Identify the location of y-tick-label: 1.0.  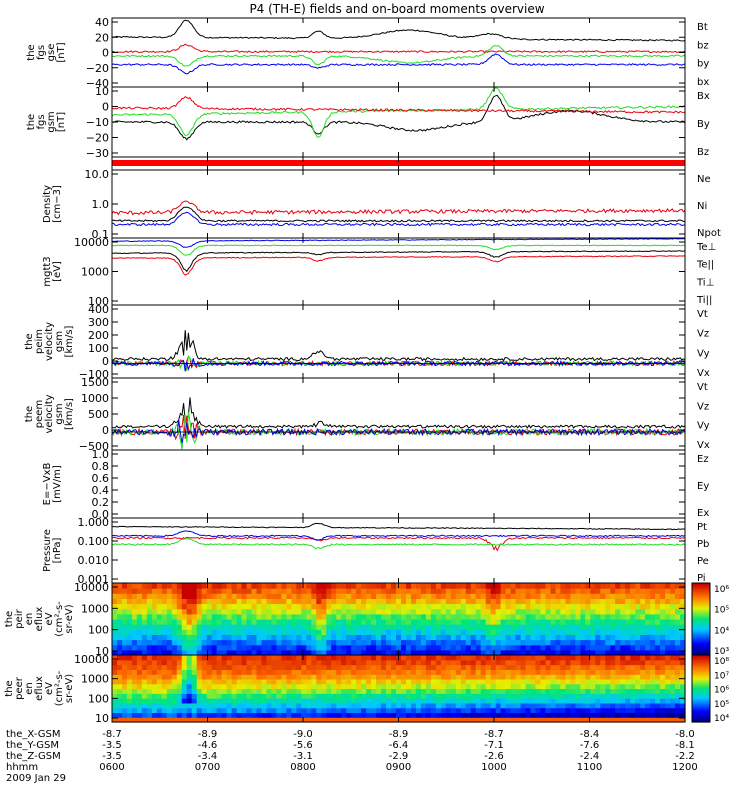
(101, 204).